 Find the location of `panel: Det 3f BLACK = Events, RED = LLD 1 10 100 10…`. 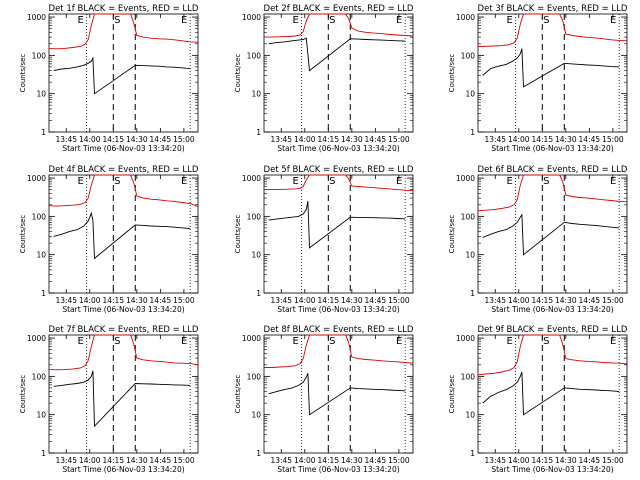

panel: Det 3f BLACK = Events, RED = LLD 1 10 100 10… is located at coordinates (538, 78).